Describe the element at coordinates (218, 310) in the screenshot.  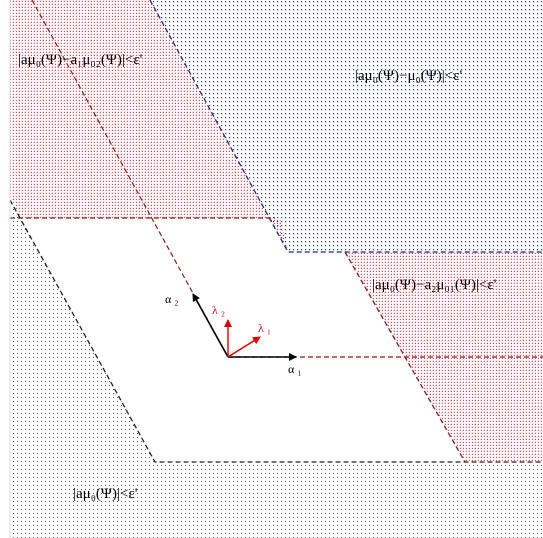
I see `lambda2-label: λ ₂` at that location.